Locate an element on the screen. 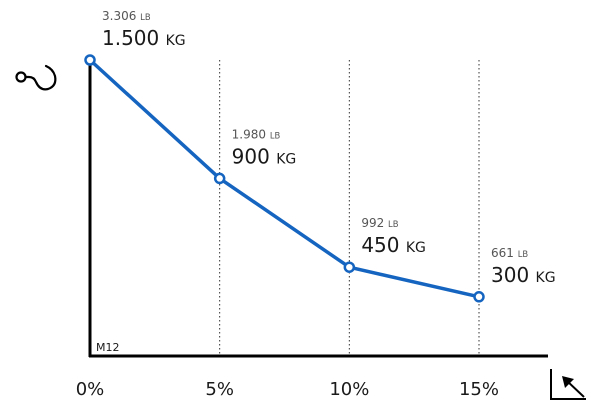 The width and height of the screenshot is (607, 408). kg-value-label: 300 KG is located at coordinates (523, 275).